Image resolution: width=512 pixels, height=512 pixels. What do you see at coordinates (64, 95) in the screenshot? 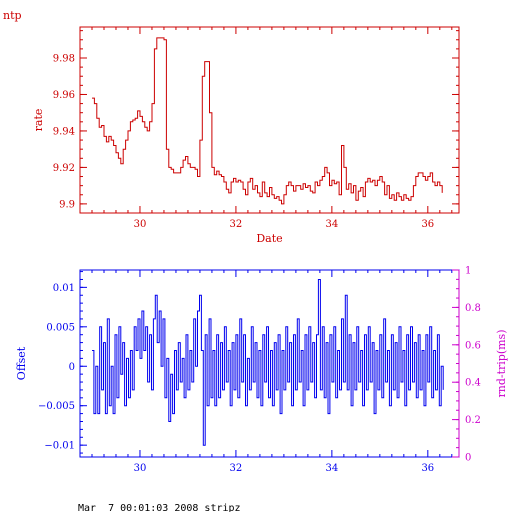
I see `y-tick-label: 9.96` at bounding box center [64, 95].